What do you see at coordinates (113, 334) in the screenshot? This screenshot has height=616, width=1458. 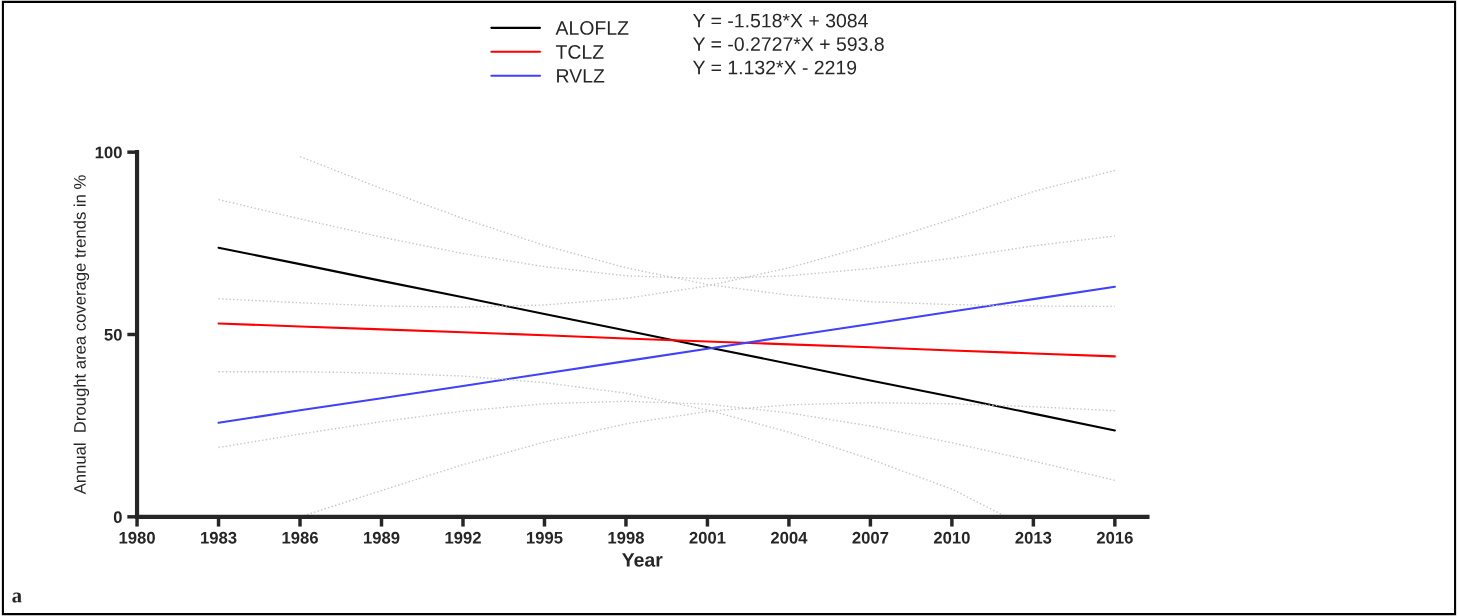 I see `y-tick-label: 50` at bounding box center [113, 334].